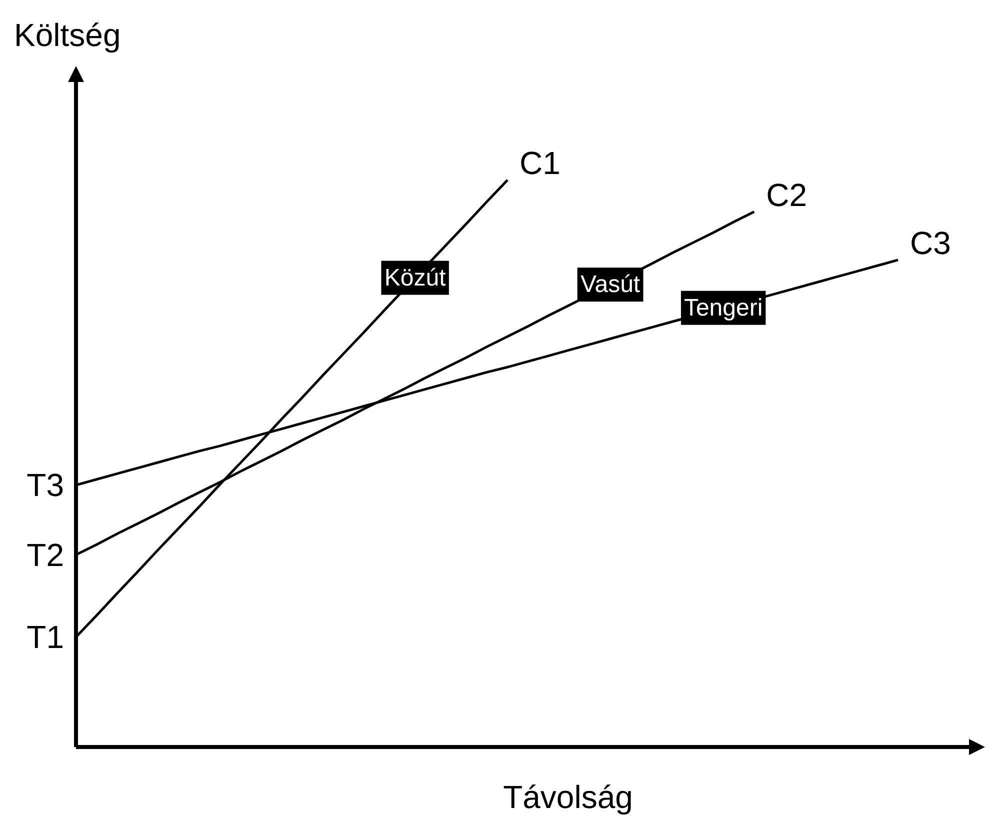 The width and height of the screenshot is (990, 817). I want to click on text: T1, so click(45, 637).